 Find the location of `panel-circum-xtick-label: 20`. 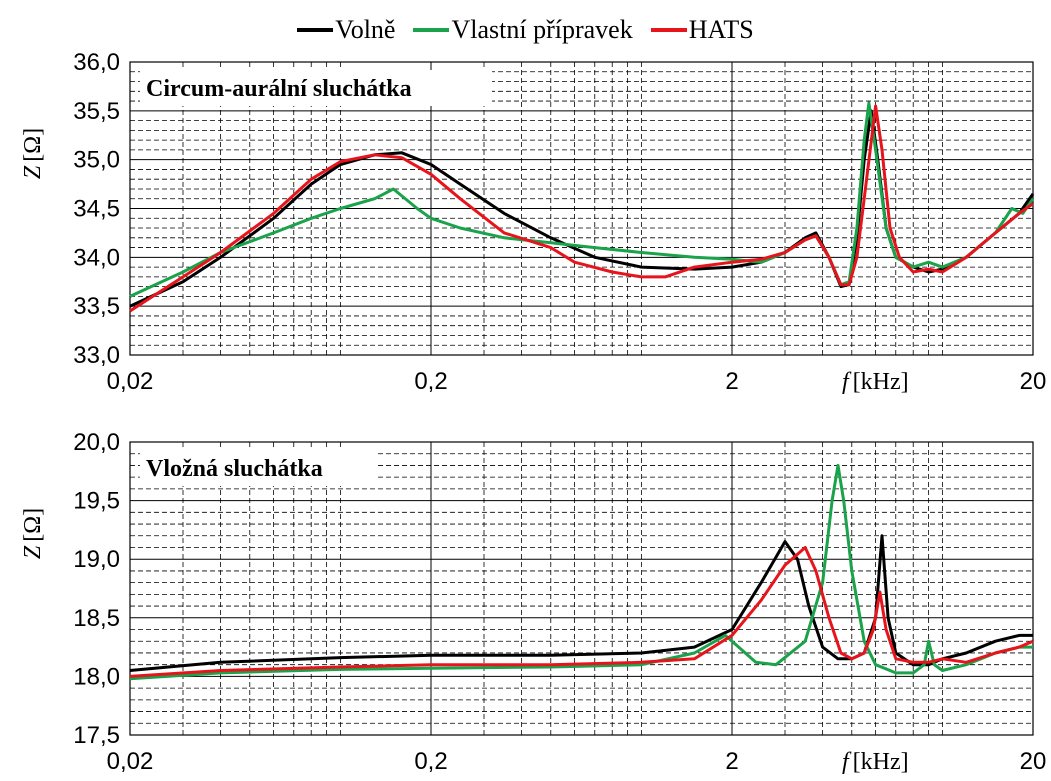

panel-circum-xtick-label: 20 is located at coordinates (1033, 381).